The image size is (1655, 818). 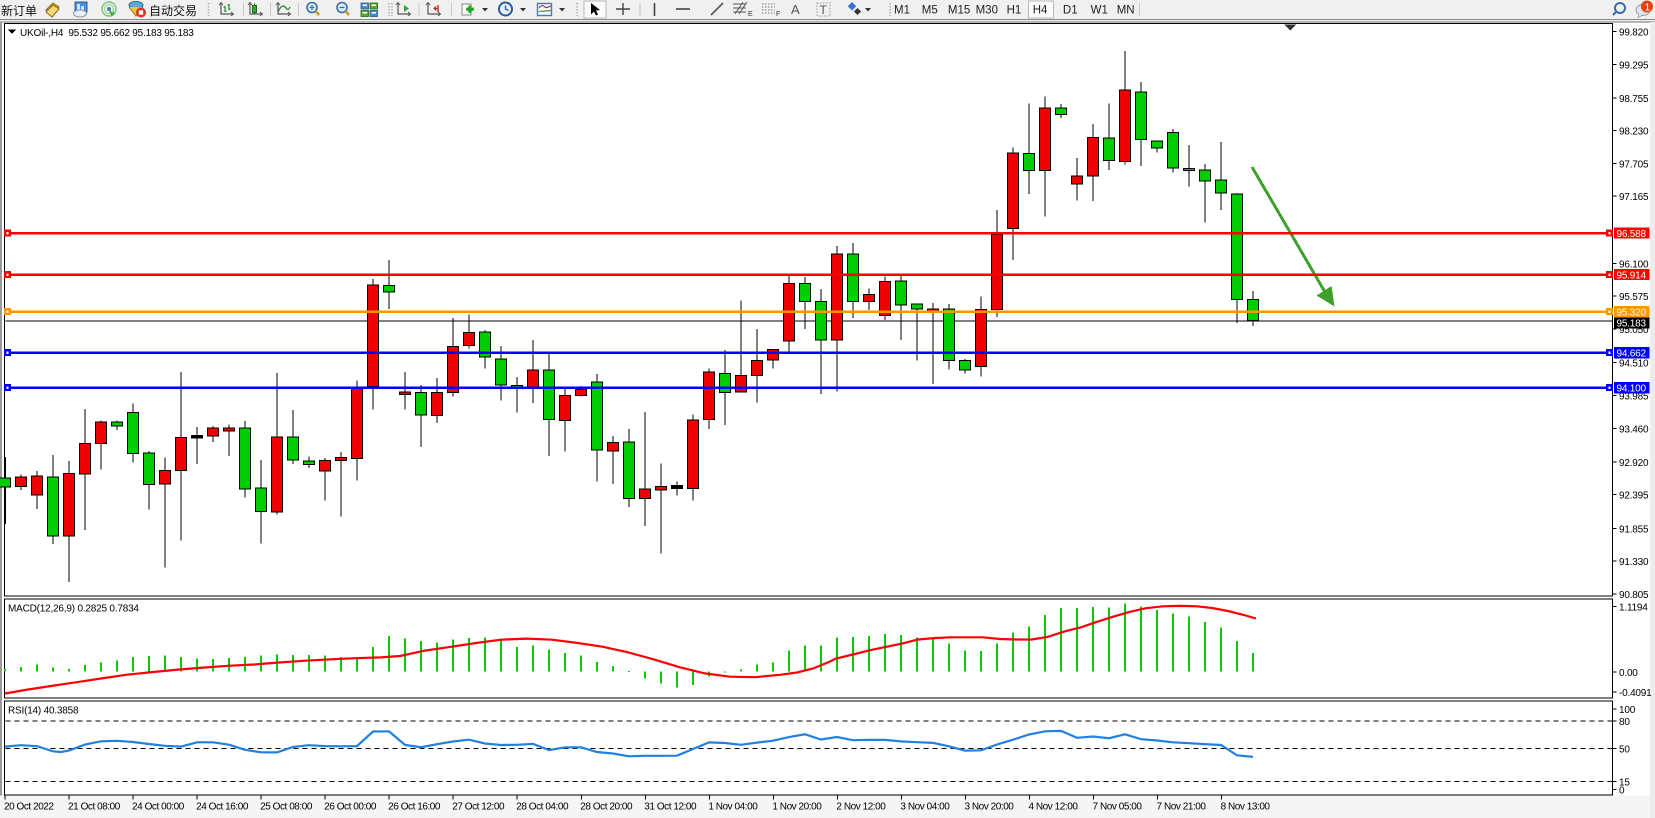 What do you see at coordinates (1624, 749) in the screenshot?
I see `svg-text: 50` at bounding box center [1624, 749].